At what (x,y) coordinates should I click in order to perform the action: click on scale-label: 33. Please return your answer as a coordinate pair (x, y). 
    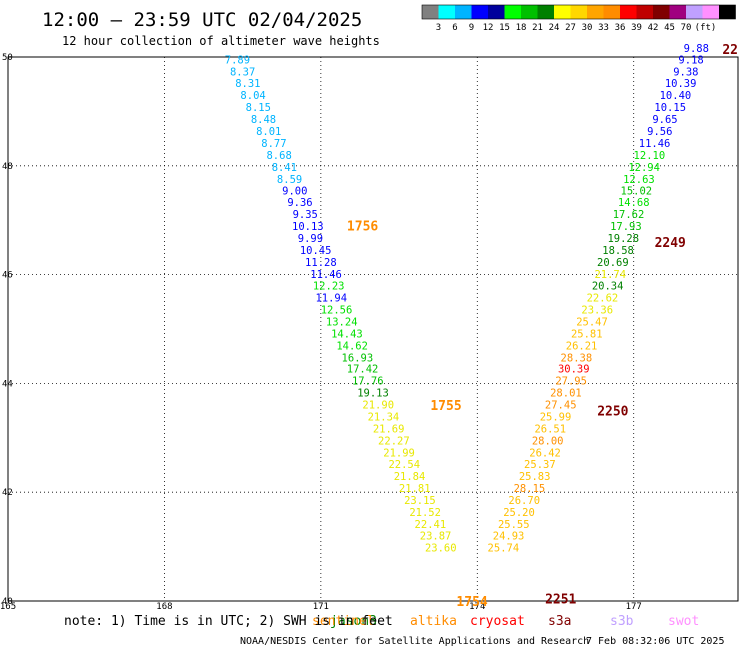
    Looking at the image, I should click on (603, 28).